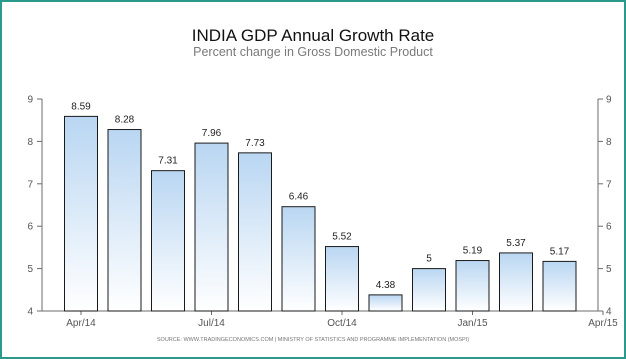 The height and width of the screenshot is (359, 626). I want to click on y-tick-label-right: 8, so click(609, 142).